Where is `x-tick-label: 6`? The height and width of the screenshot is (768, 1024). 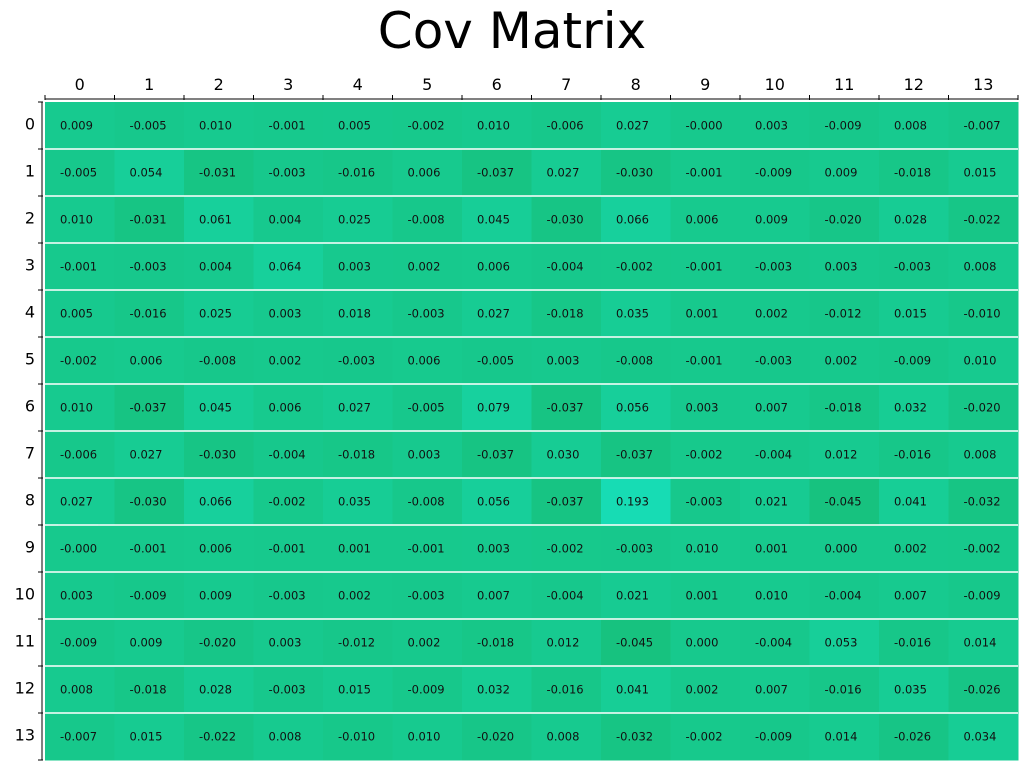 x-tick-label: 6 is located at coordinates (497, 84).